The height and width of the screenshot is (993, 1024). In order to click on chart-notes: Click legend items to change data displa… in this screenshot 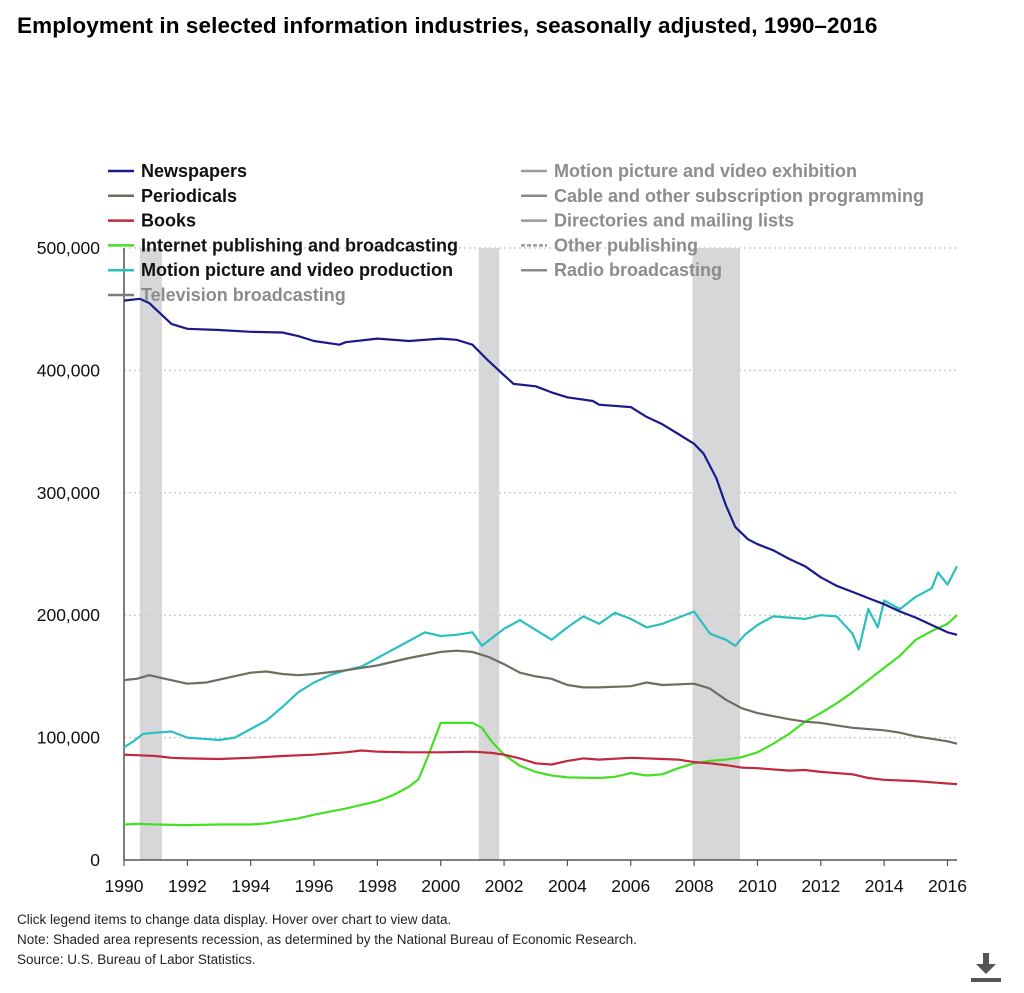, I will do `click(327, 940)`.